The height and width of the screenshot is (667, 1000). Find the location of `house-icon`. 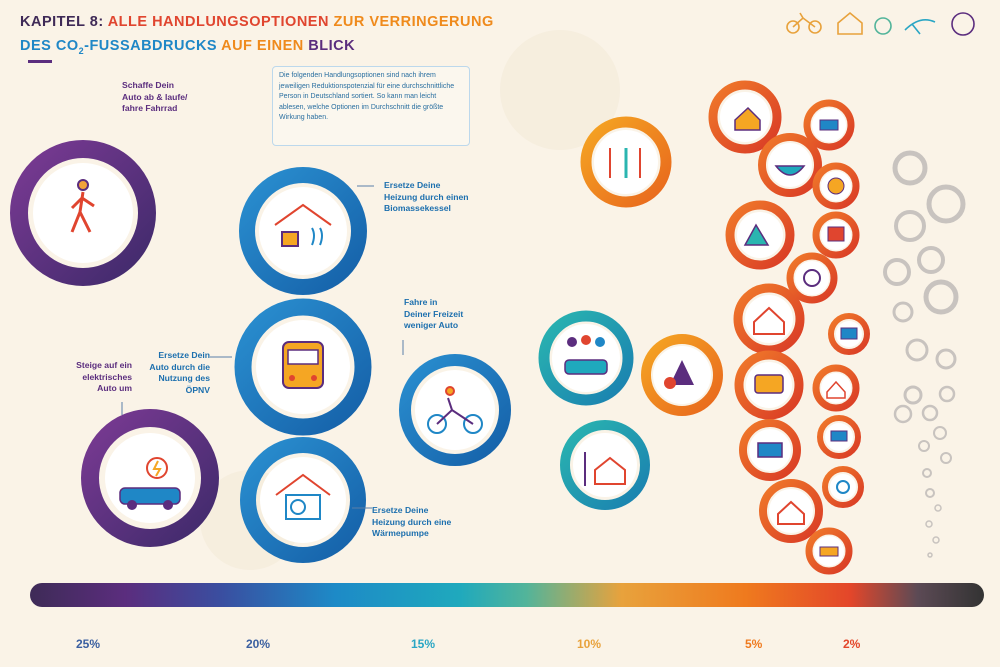

house-icon is located at coordinates (850, 23).